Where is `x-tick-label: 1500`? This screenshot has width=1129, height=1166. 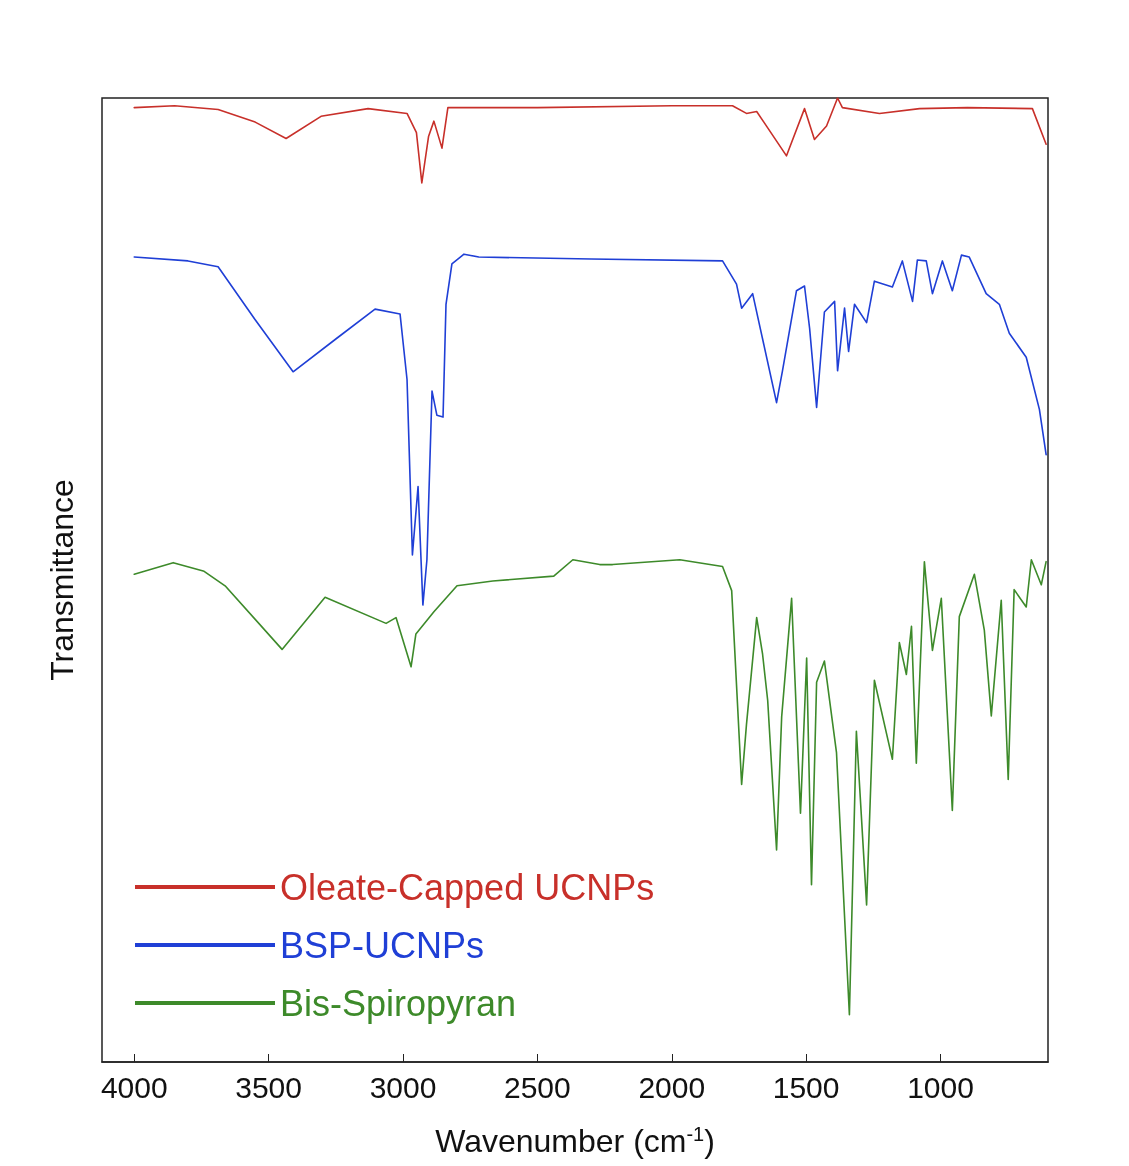 x-tick-label: 1500 is located at coordinates (806, 1087).